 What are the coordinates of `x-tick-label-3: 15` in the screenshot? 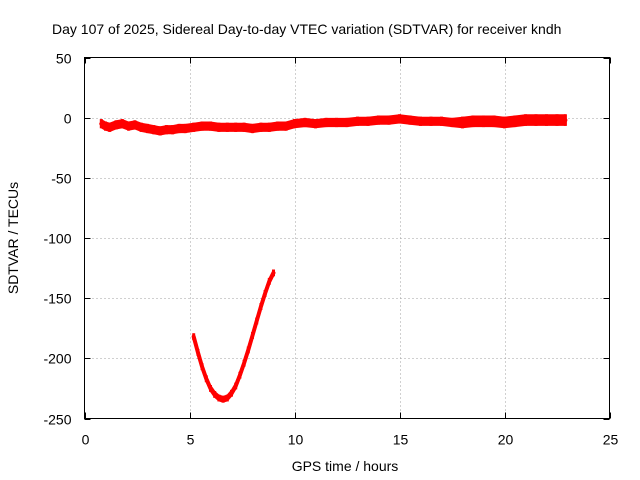 It's located at (401, 440).